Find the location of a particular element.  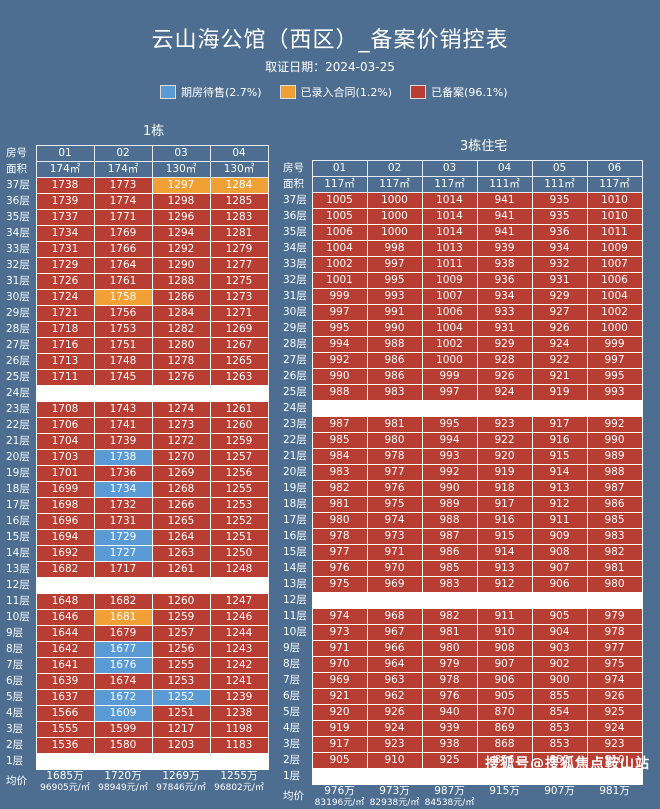

unit-area: 117㎡ is located at coordinates (394, 185).